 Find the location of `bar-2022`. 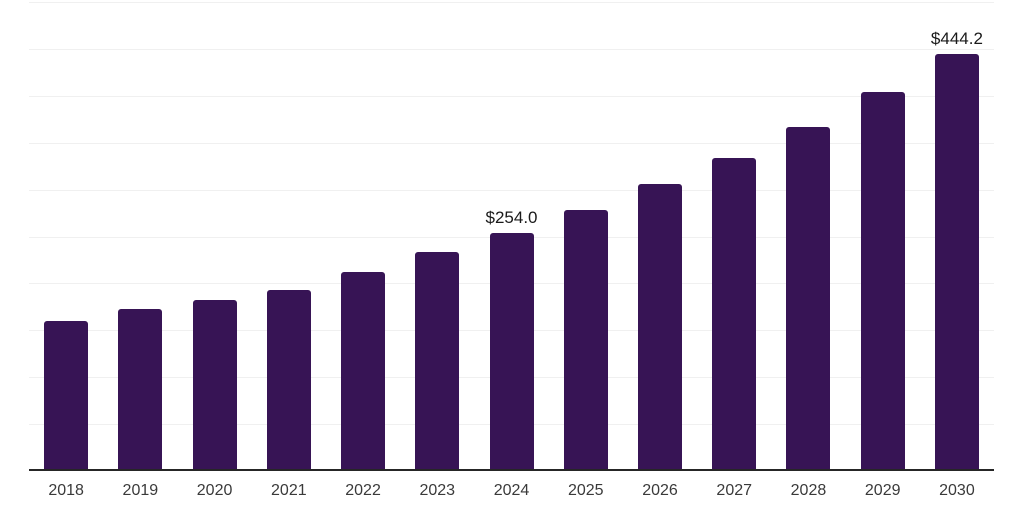

bar-2022 is located at coordinates (363, 371).